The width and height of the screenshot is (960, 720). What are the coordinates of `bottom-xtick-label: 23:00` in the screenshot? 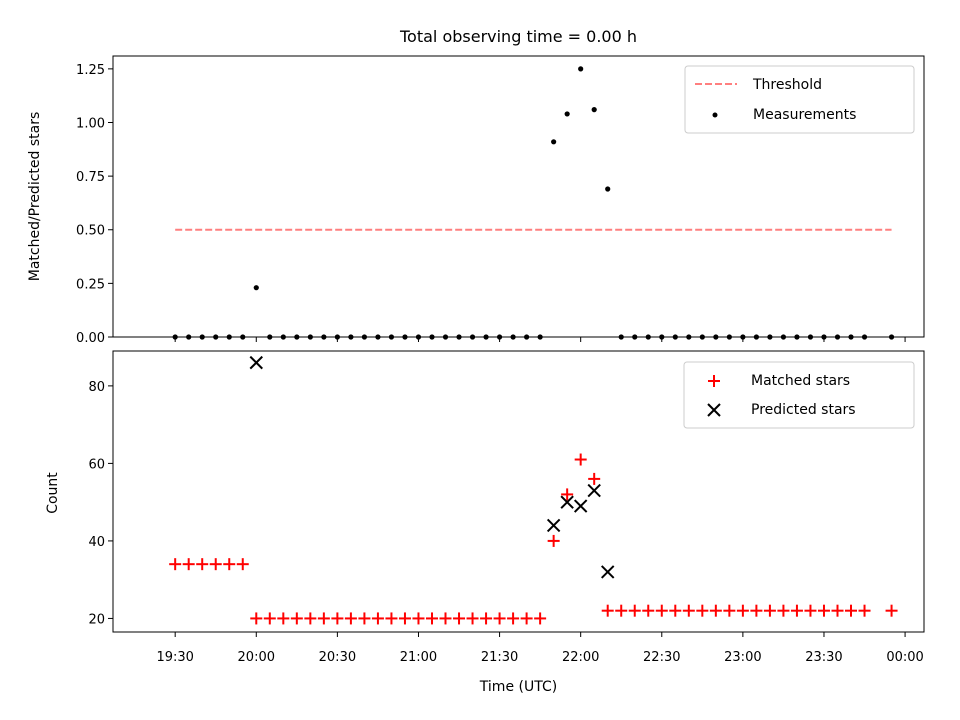 It's located at (742, 657).